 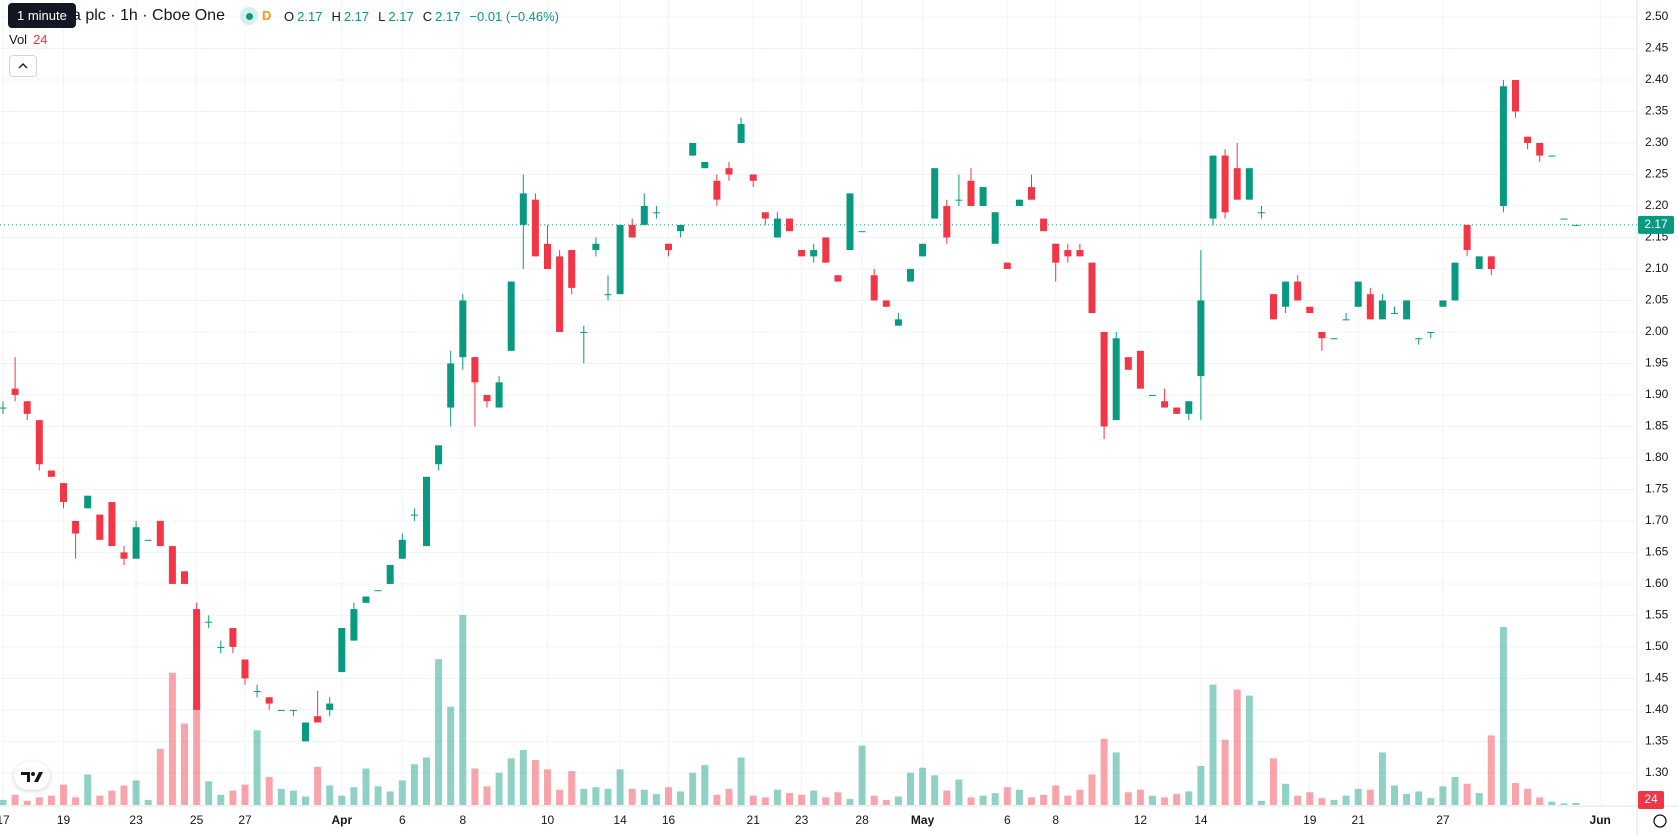 I want to click on collapse-button, so click(x=23, y=66).